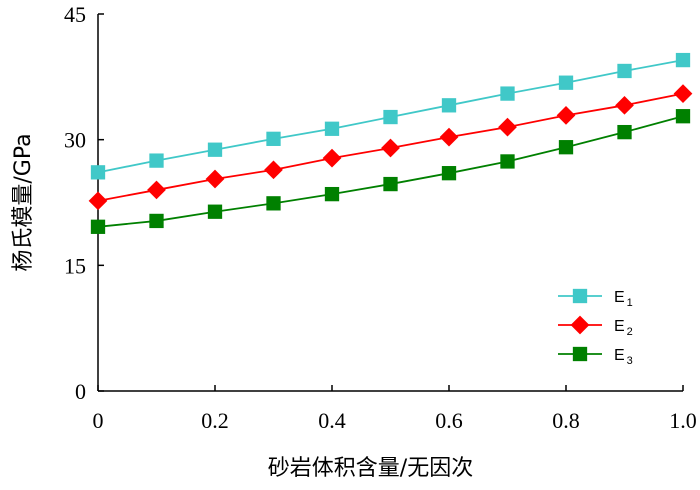 This screenshot has height=490, width=700. What do you see at coordinates (75, 14) in the screenshot?
I see `y-tick-label: 45` at bounding box center [75, 14].